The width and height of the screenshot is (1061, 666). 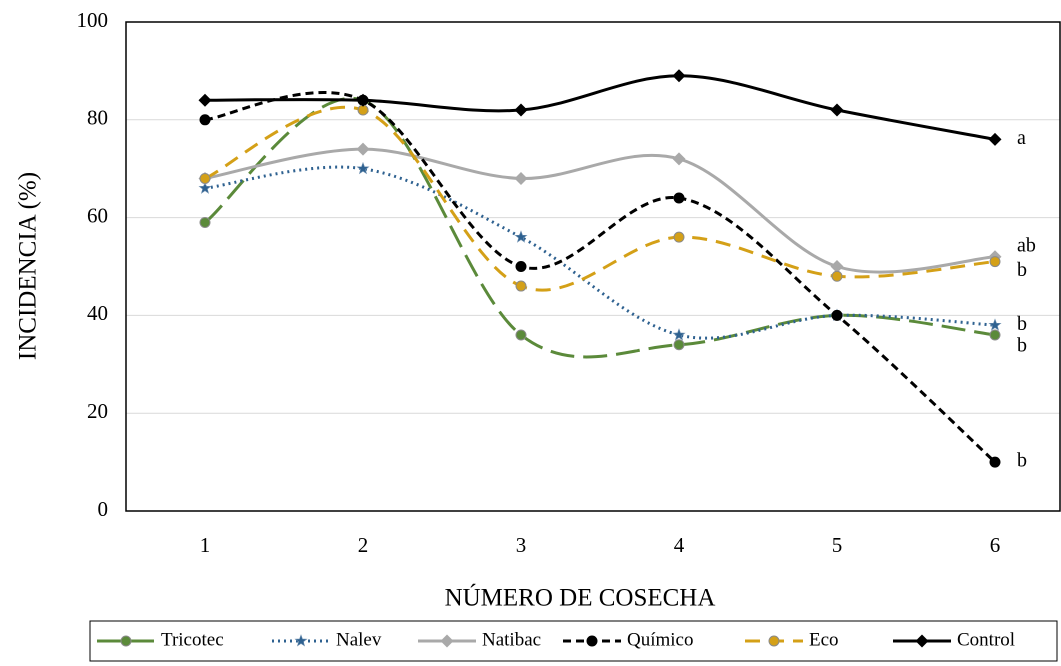 What do you see at coordinates (28, 266) in the screenshot?
I see `y-axis-title: INCIDENCIA (%)` at bounding box center [28, 266].